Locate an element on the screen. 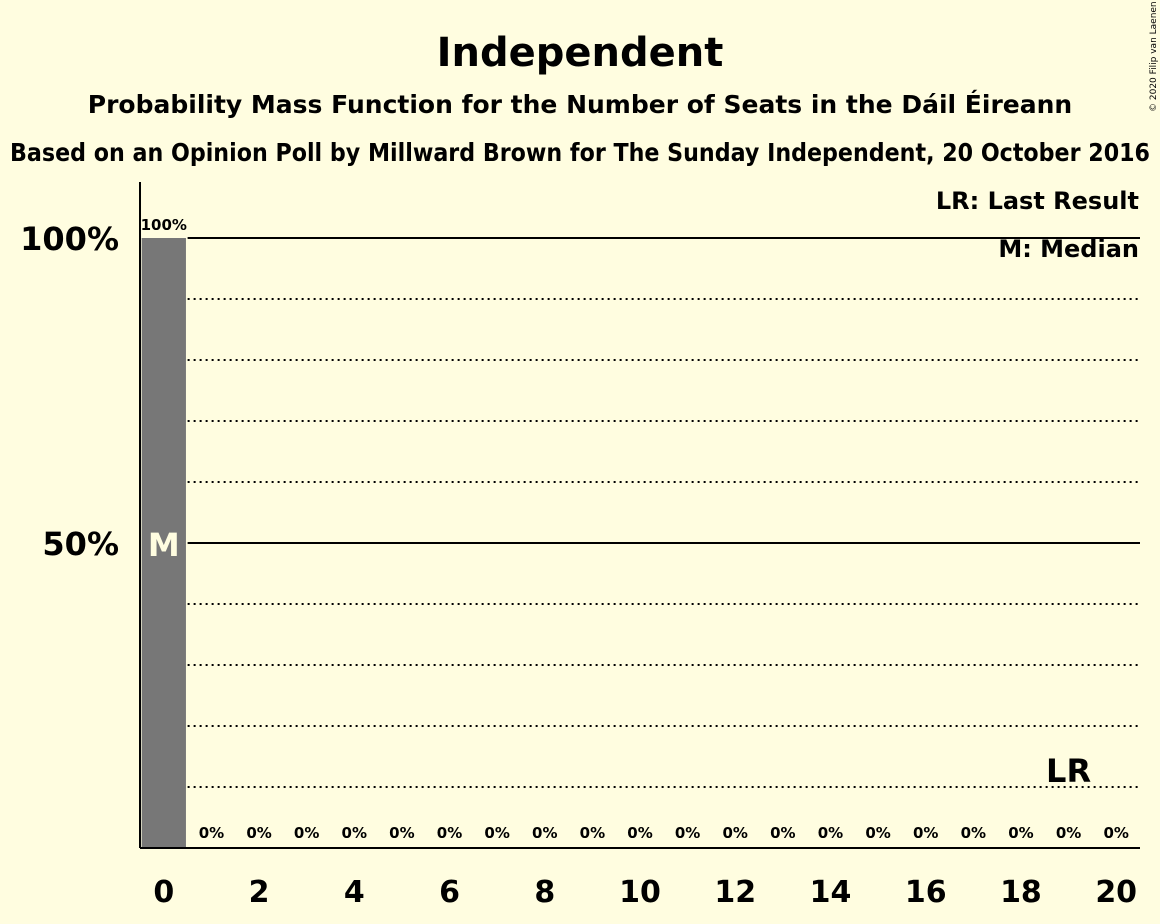  x-tick-label: 14 is located at coordinates (831, 892).